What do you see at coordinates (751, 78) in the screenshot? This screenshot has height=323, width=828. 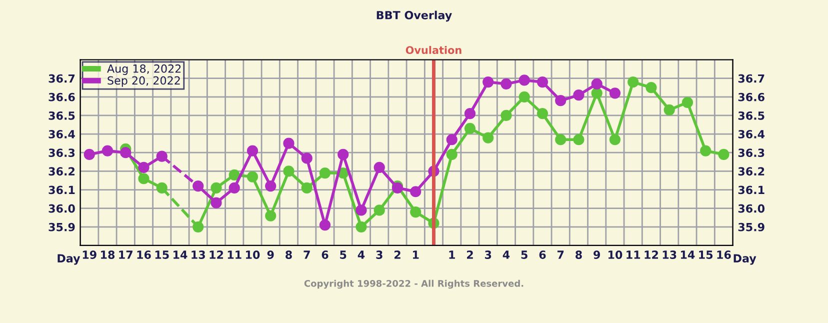 I see `y2-tick-label: 36.7` at bounding box center [751, 78].